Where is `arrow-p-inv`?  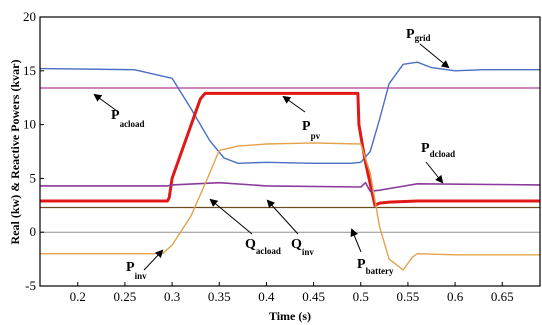
arrow-p-inv is located at coordinates (153, 260).